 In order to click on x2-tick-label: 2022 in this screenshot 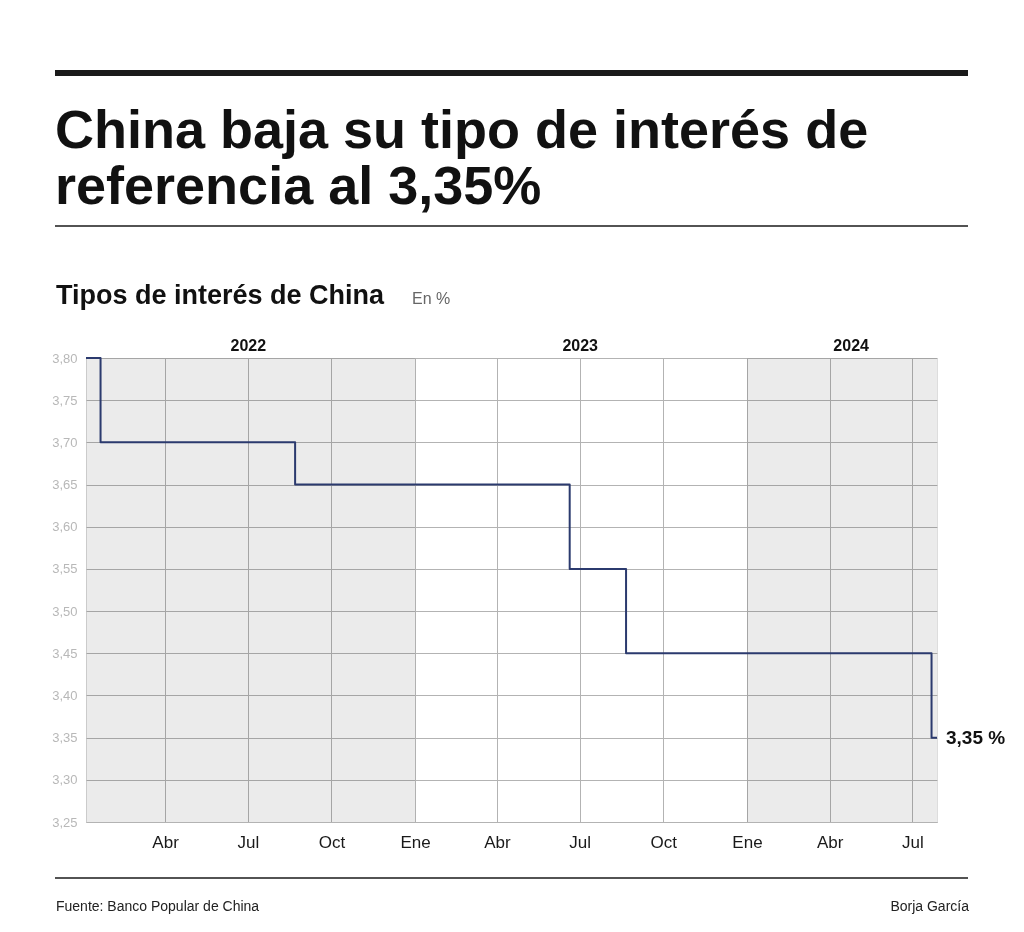, I will do `click(248, 345)`.